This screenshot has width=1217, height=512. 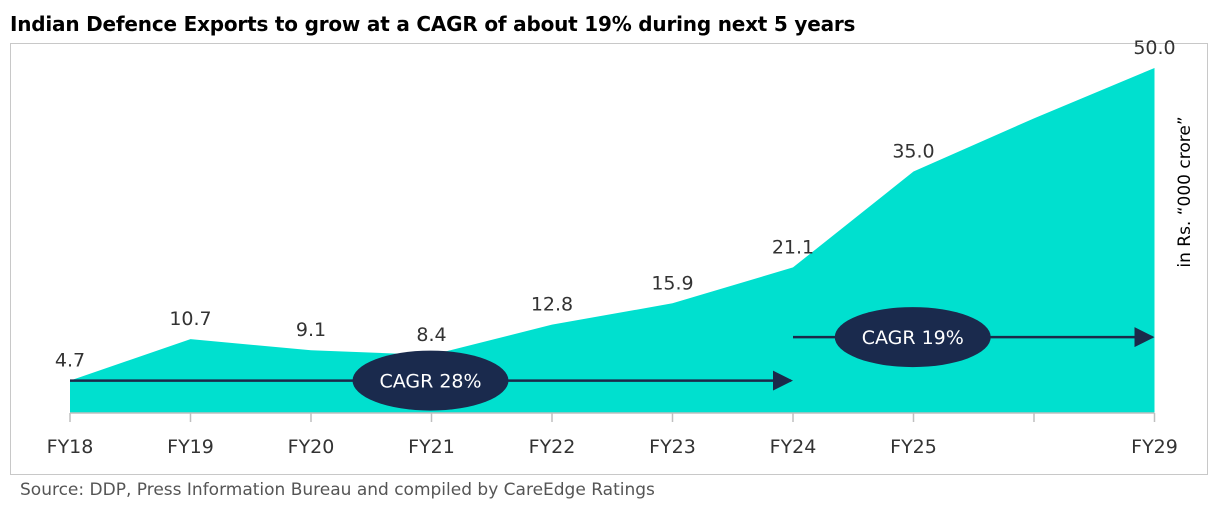 I want to click on data-label: 9.1, so click(x=311, y=330).